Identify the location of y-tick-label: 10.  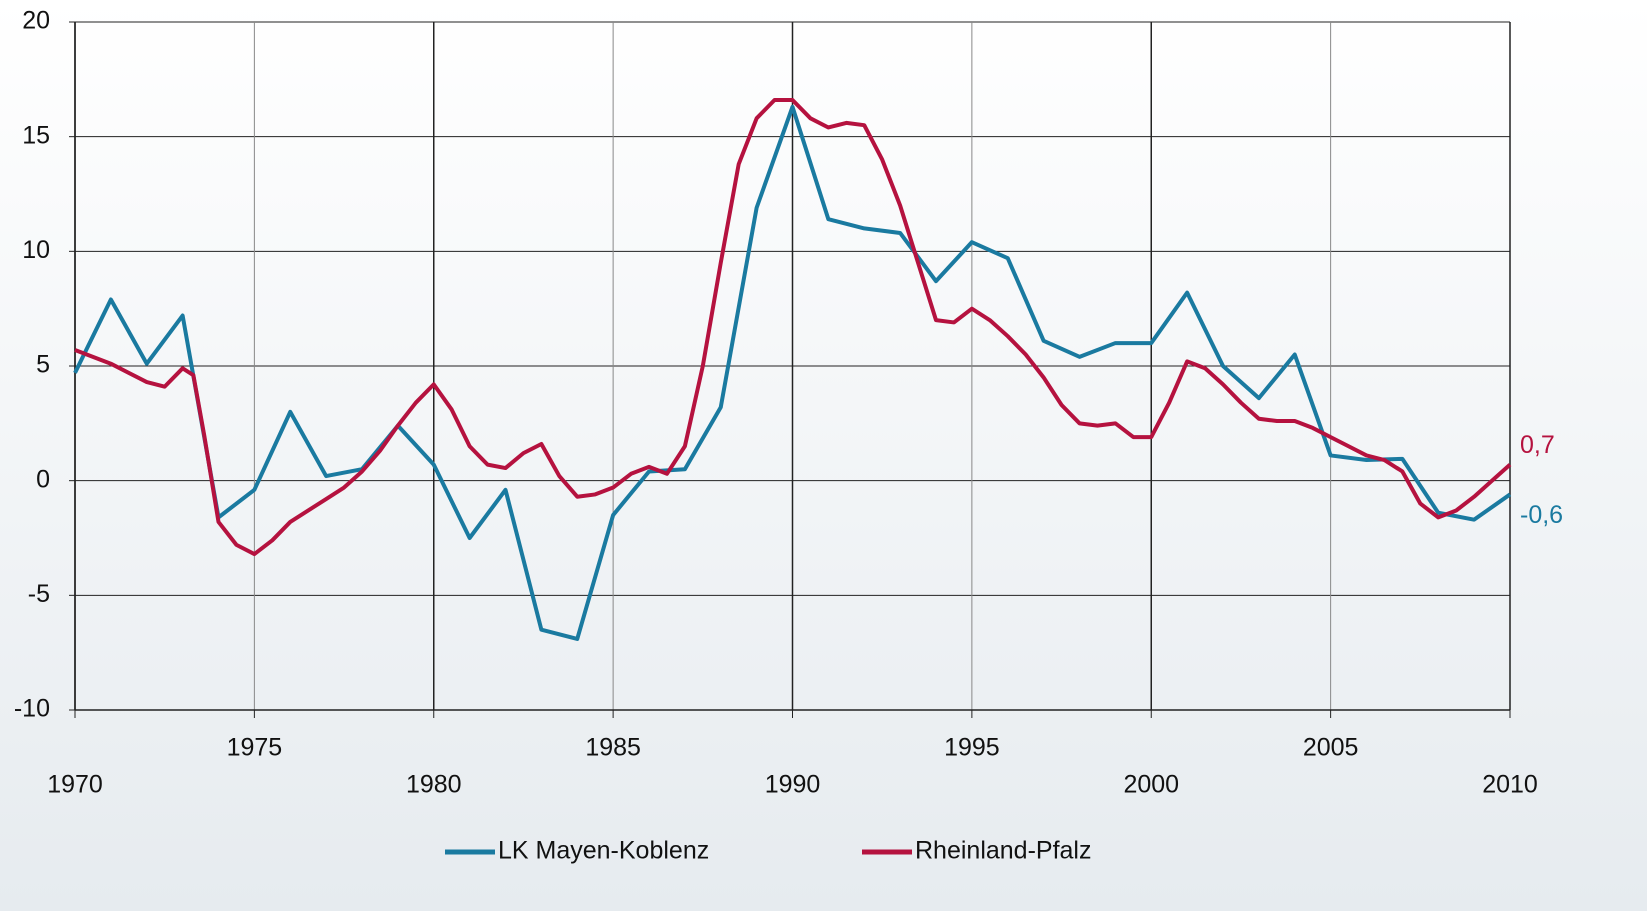
(36, 250).